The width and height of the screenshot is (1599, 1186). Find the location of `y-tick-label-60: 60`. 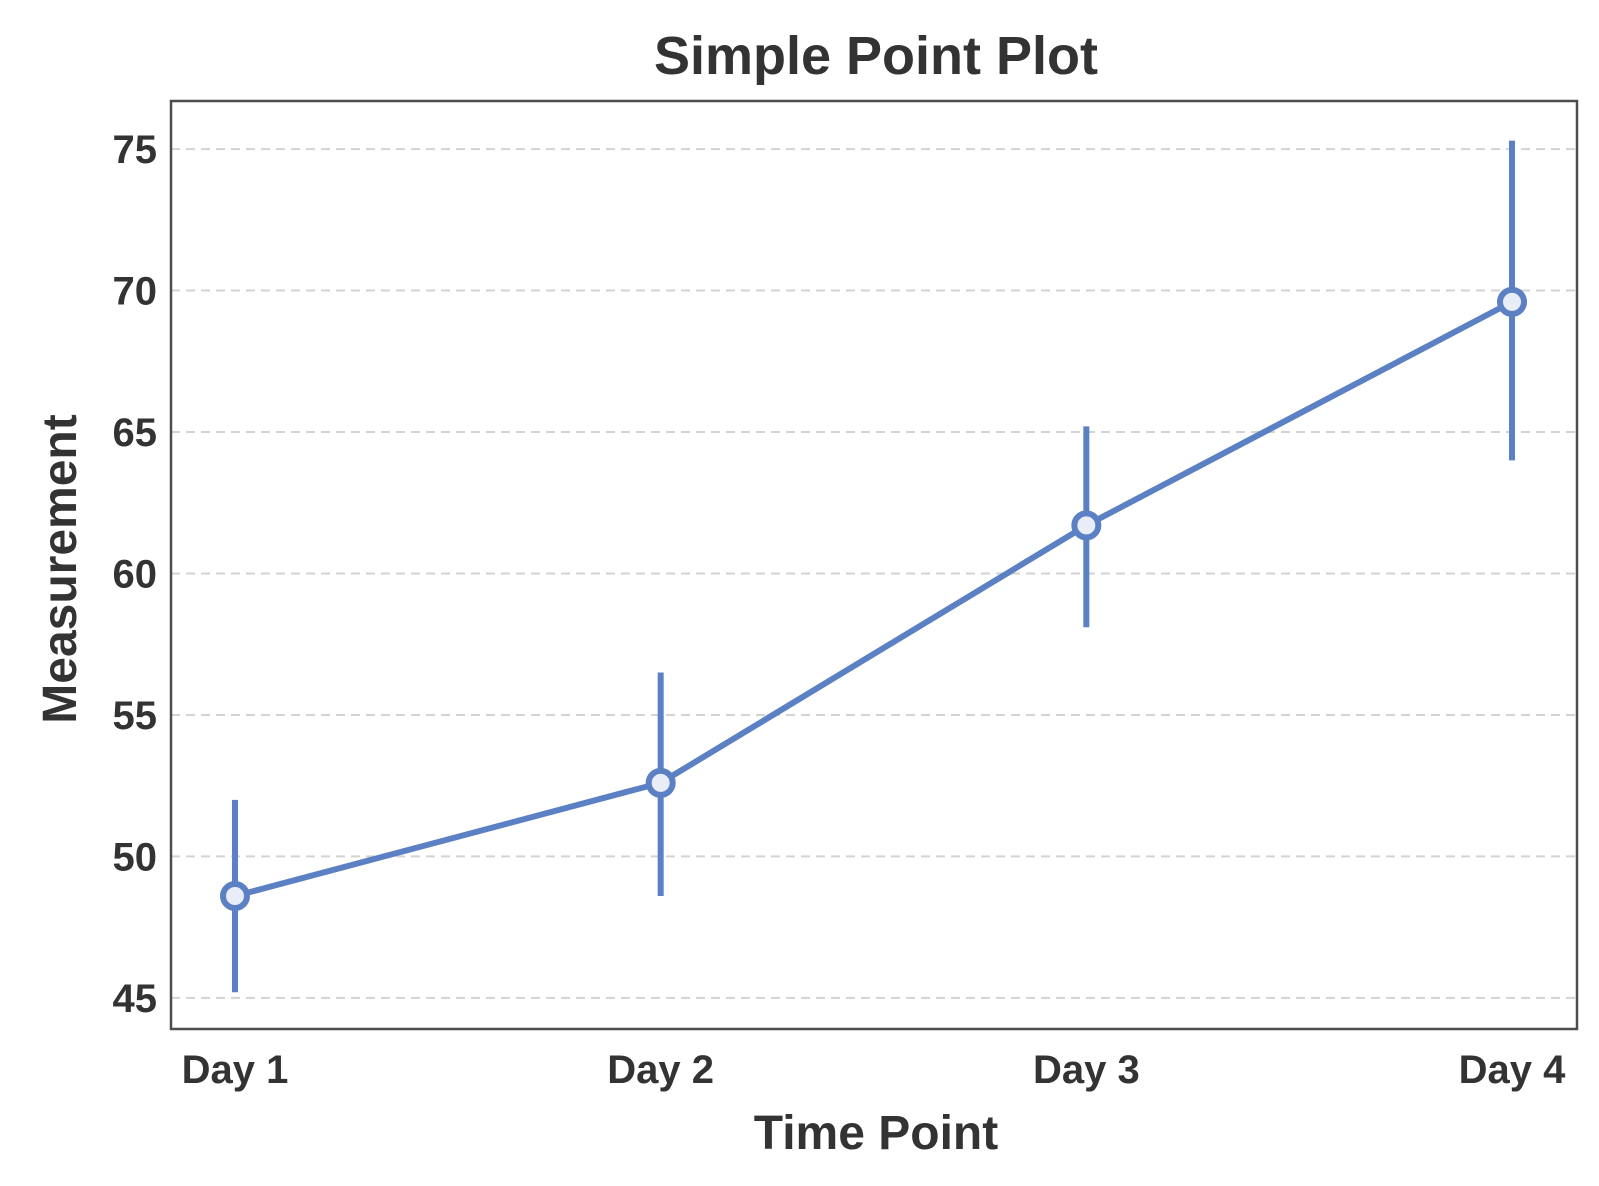

y-tick-label-60: 60 is located at coordinates (135, 574).